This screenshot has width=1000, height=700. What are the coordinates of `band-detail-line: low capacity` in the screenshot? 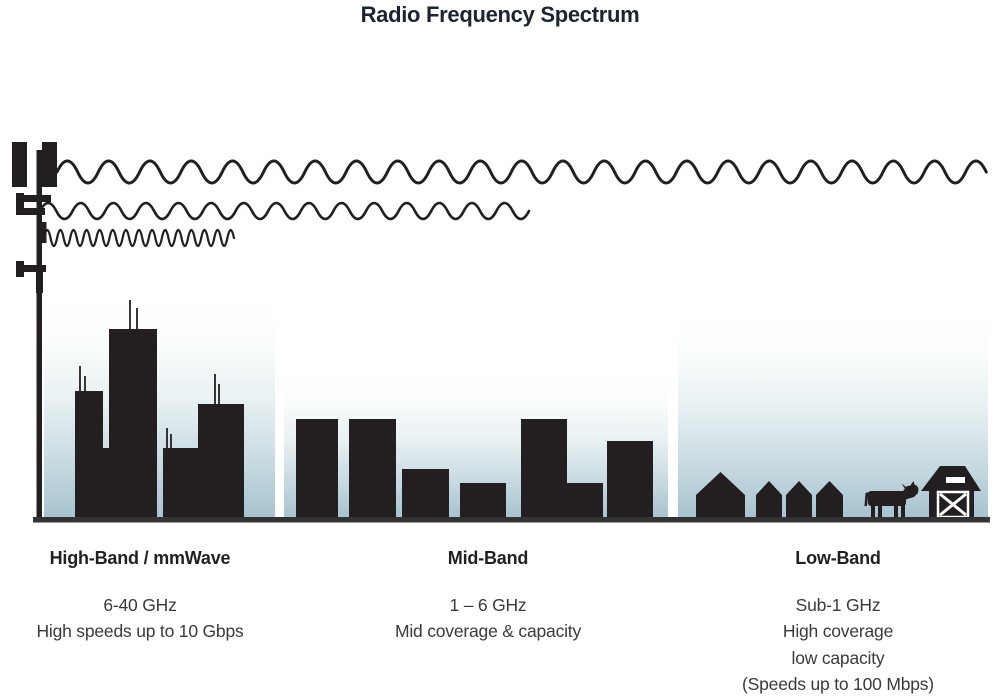 It's located at (838, 657).